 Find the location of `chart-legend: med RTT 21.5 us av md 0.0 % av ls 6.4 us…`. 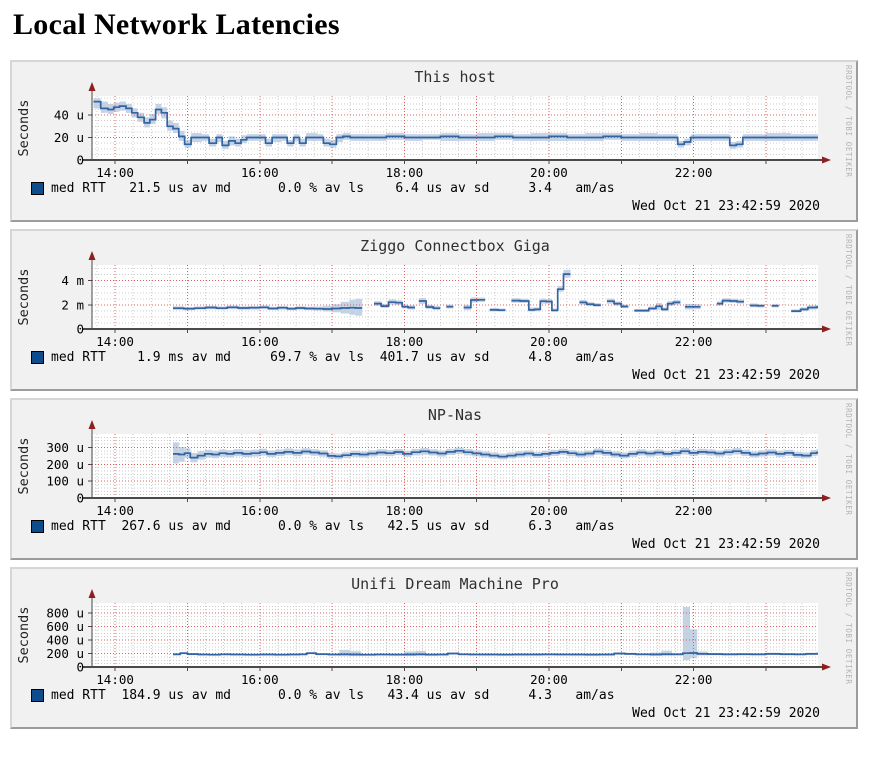

chart-legend: med RTT 21.5 us av md 0.0 % av ls 6.4 us… is located at coordinates (323, 188).